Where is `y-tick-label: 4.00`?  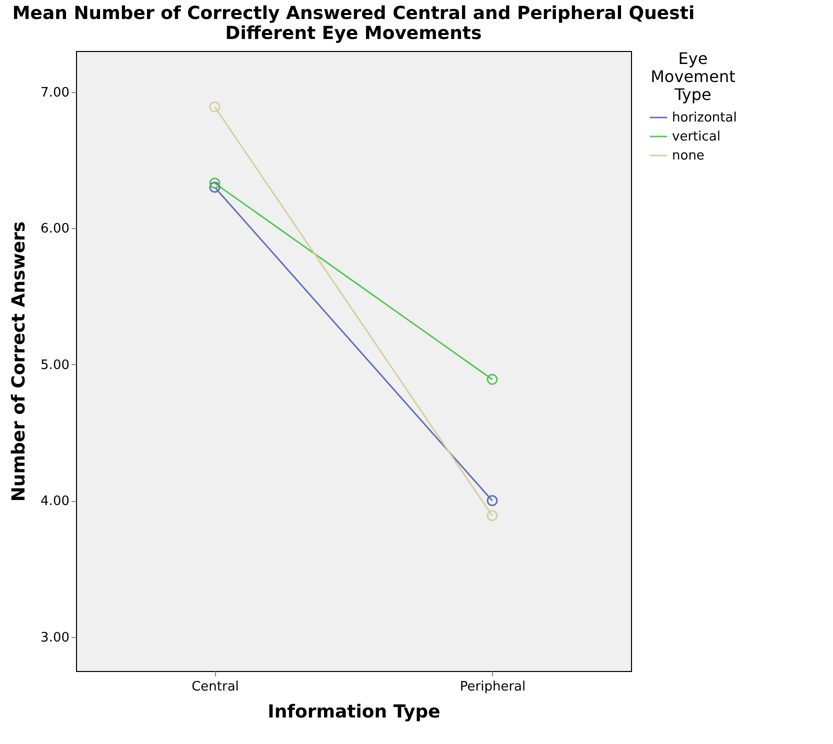 y-tick-label: 4.00 is located at coordinates (55, 502).